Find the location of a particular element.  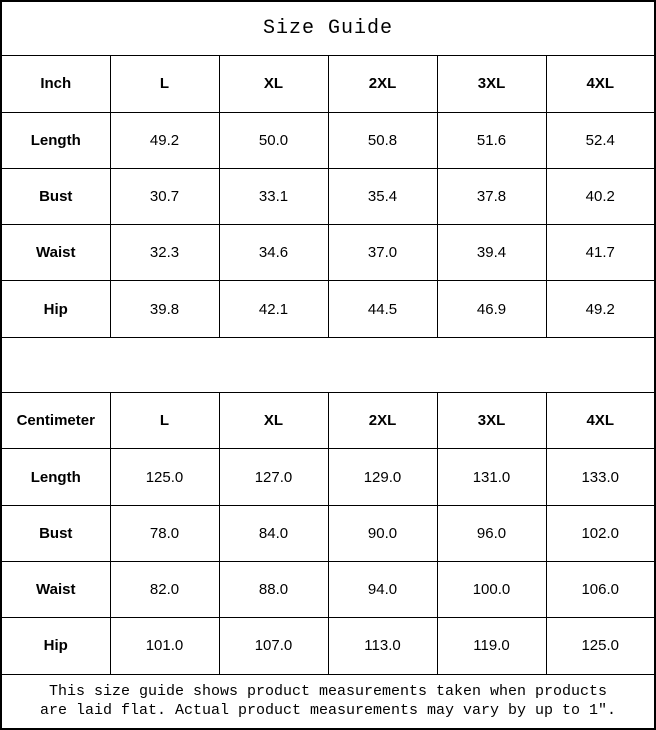

table-row: Hip 101.0 107.0 113.0 119.0 125.0 is located at coordinates (328, 646).